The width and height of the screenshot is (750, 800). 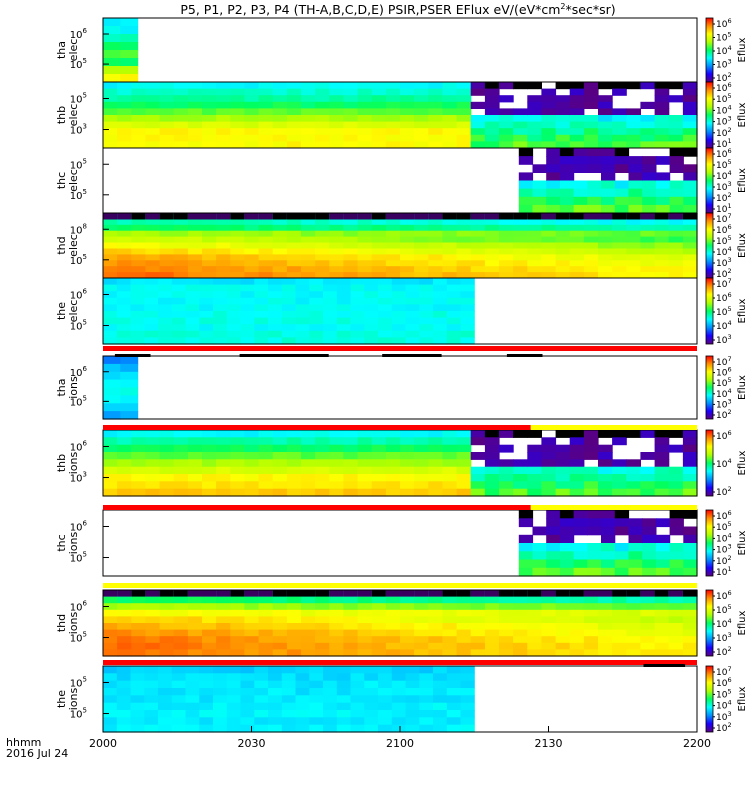 What do you see at coordinates (79, 34) in the screenshot?
I see `y-tick-label: 106` at bounding box center [79, 34].